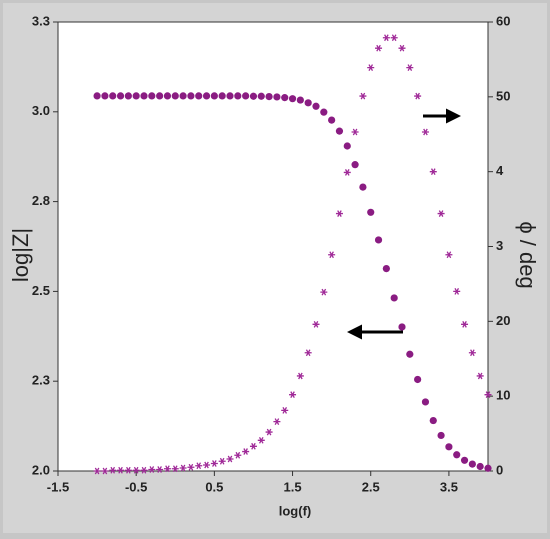 This screenshot has height=539, width=550. Describe the element at coordinates (41, 290) in the screenshot. I see `y-tick-label: 2.5` at that location.